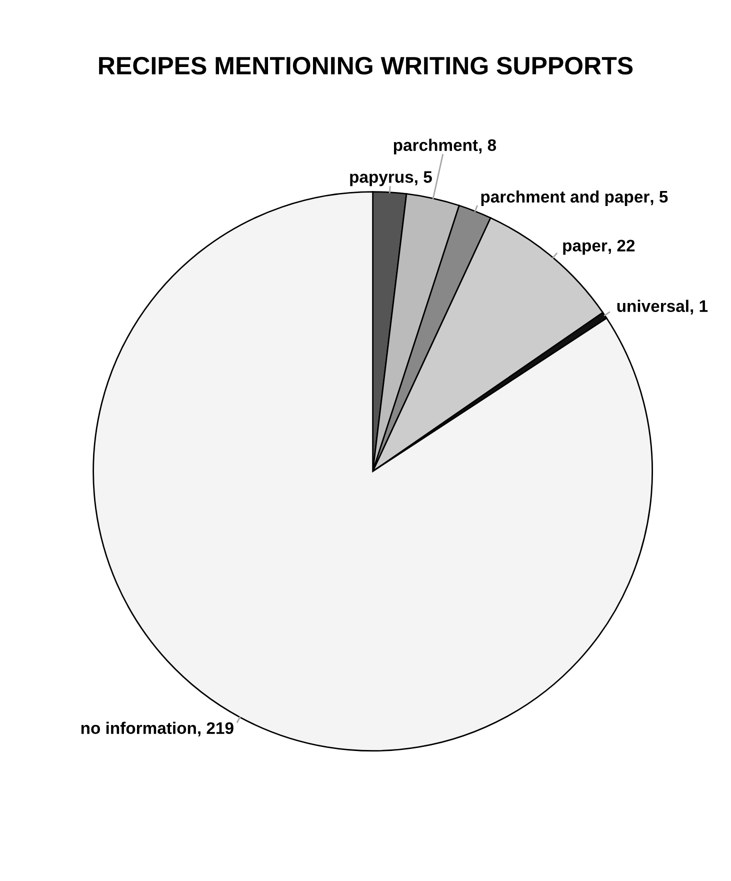 This screenshot has width=731, height=881. Describe the element at coordinates (366, 65) in the screenshot. I see `chart-title: RECIPES MENTIONING WRITING SUPPORTS` at that location.